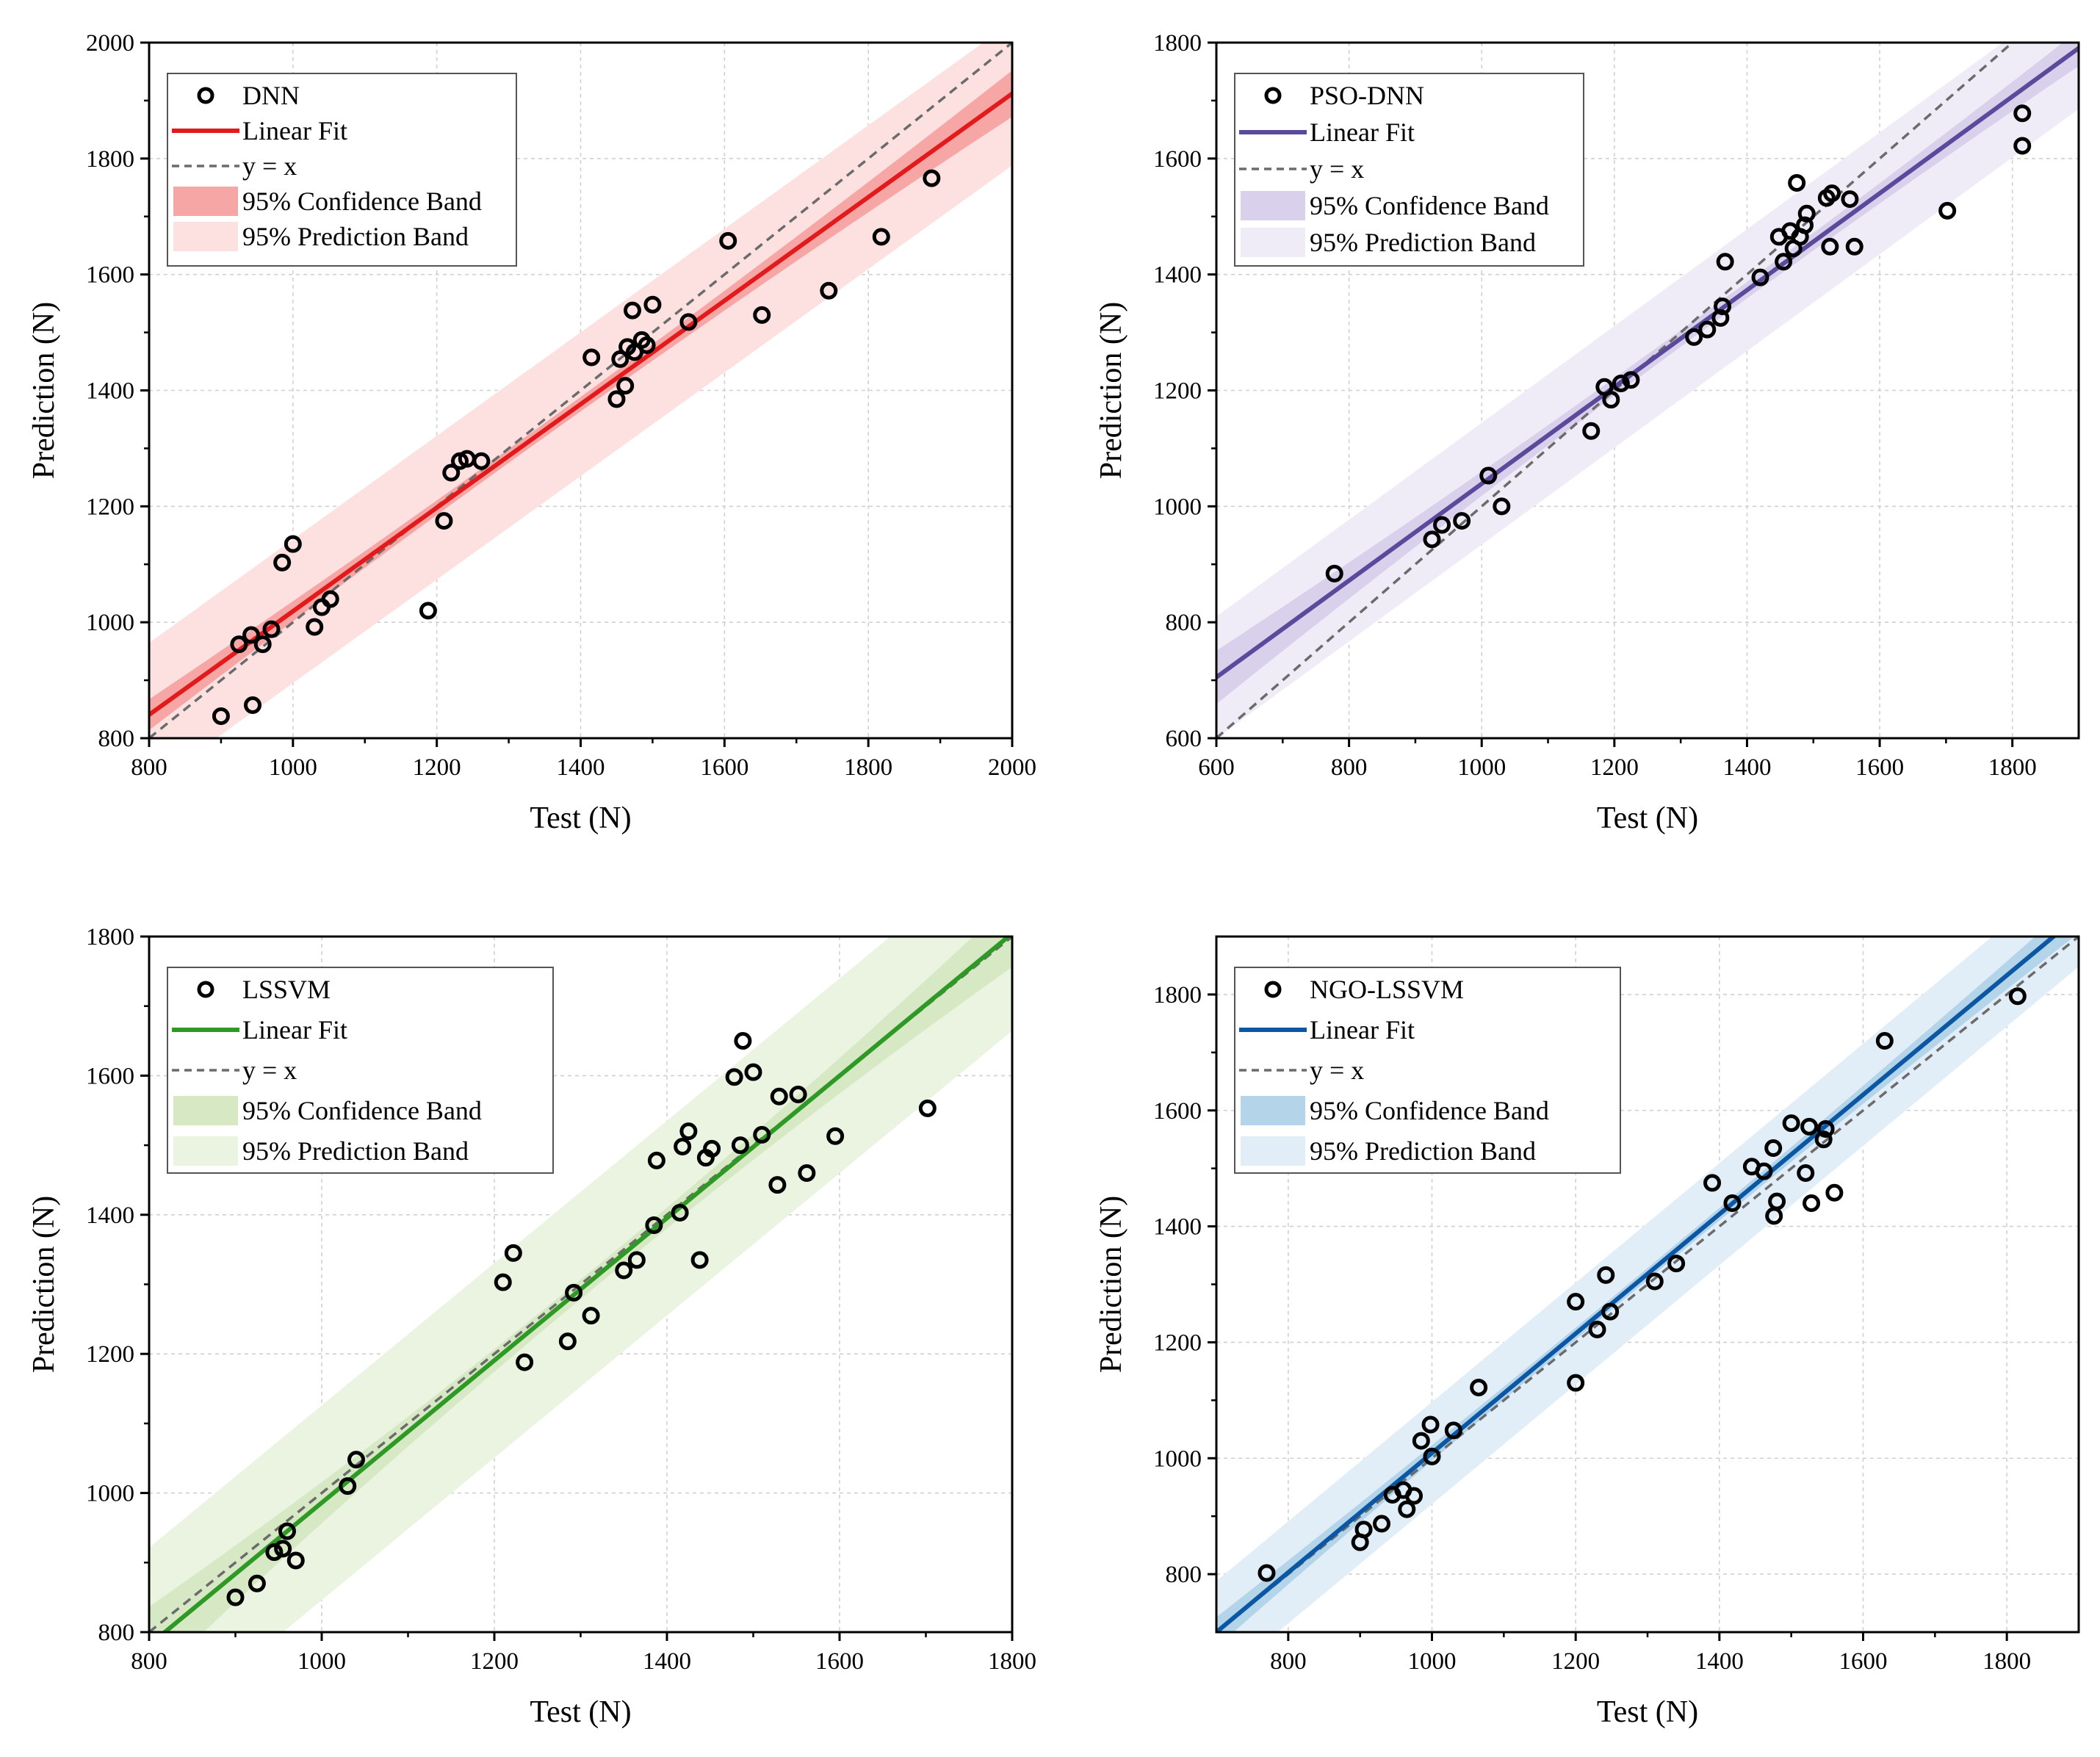  I want to click on legend-marker-pred, so click(1273, 1151).